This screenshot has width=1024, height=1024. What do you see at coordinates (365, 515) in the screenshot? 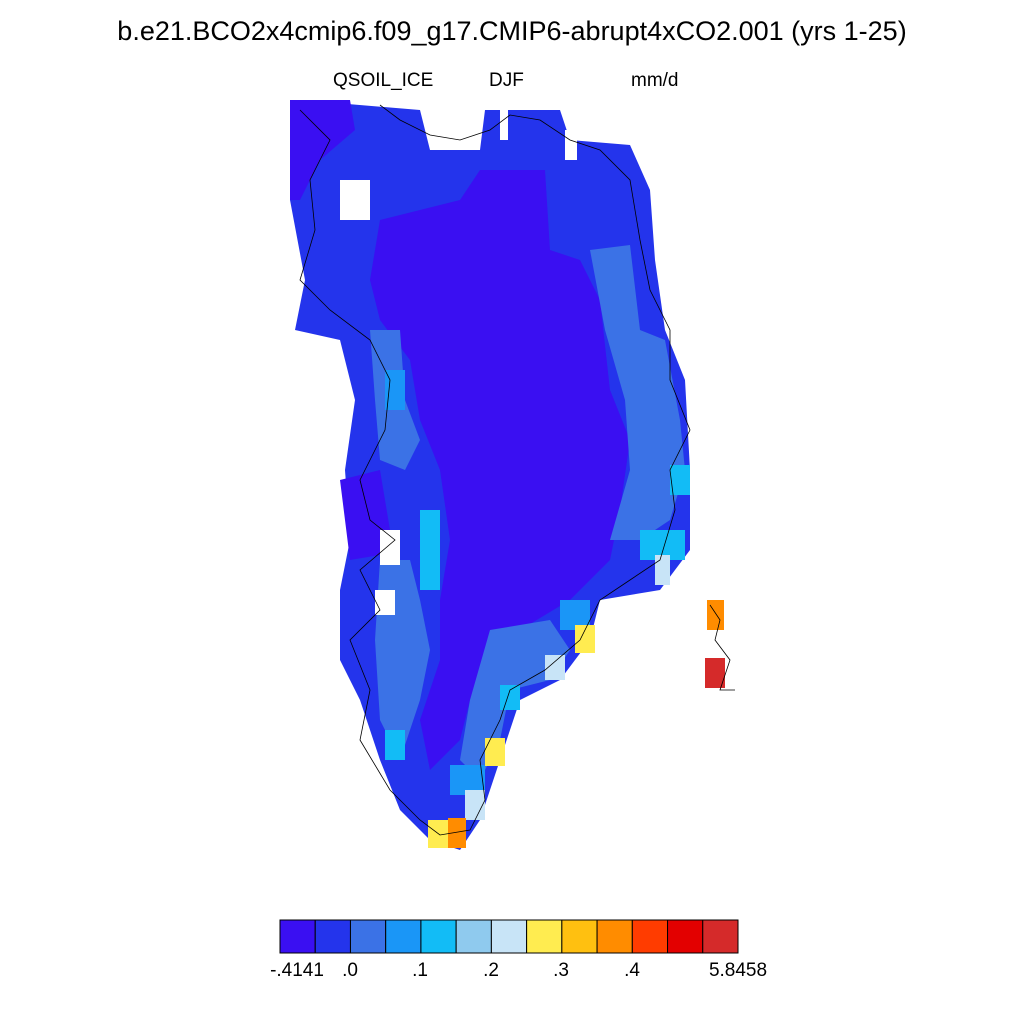
I see `ice-field-west-lobe` at bounding box center [365, 515].